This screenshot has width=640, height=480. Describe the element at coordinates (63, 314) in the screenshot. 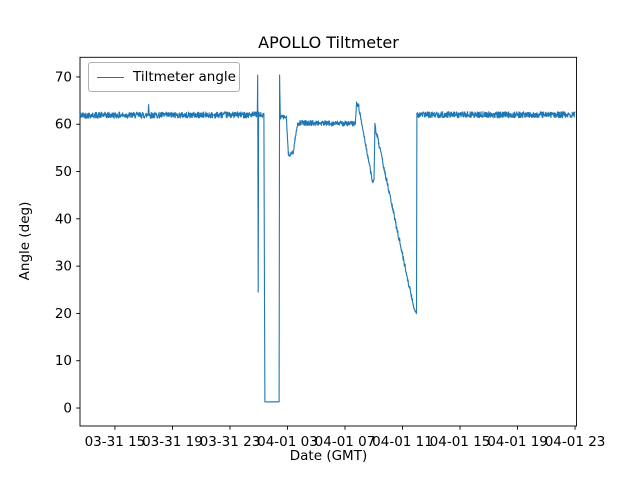

I see `y-tick-label: 20` at that location.